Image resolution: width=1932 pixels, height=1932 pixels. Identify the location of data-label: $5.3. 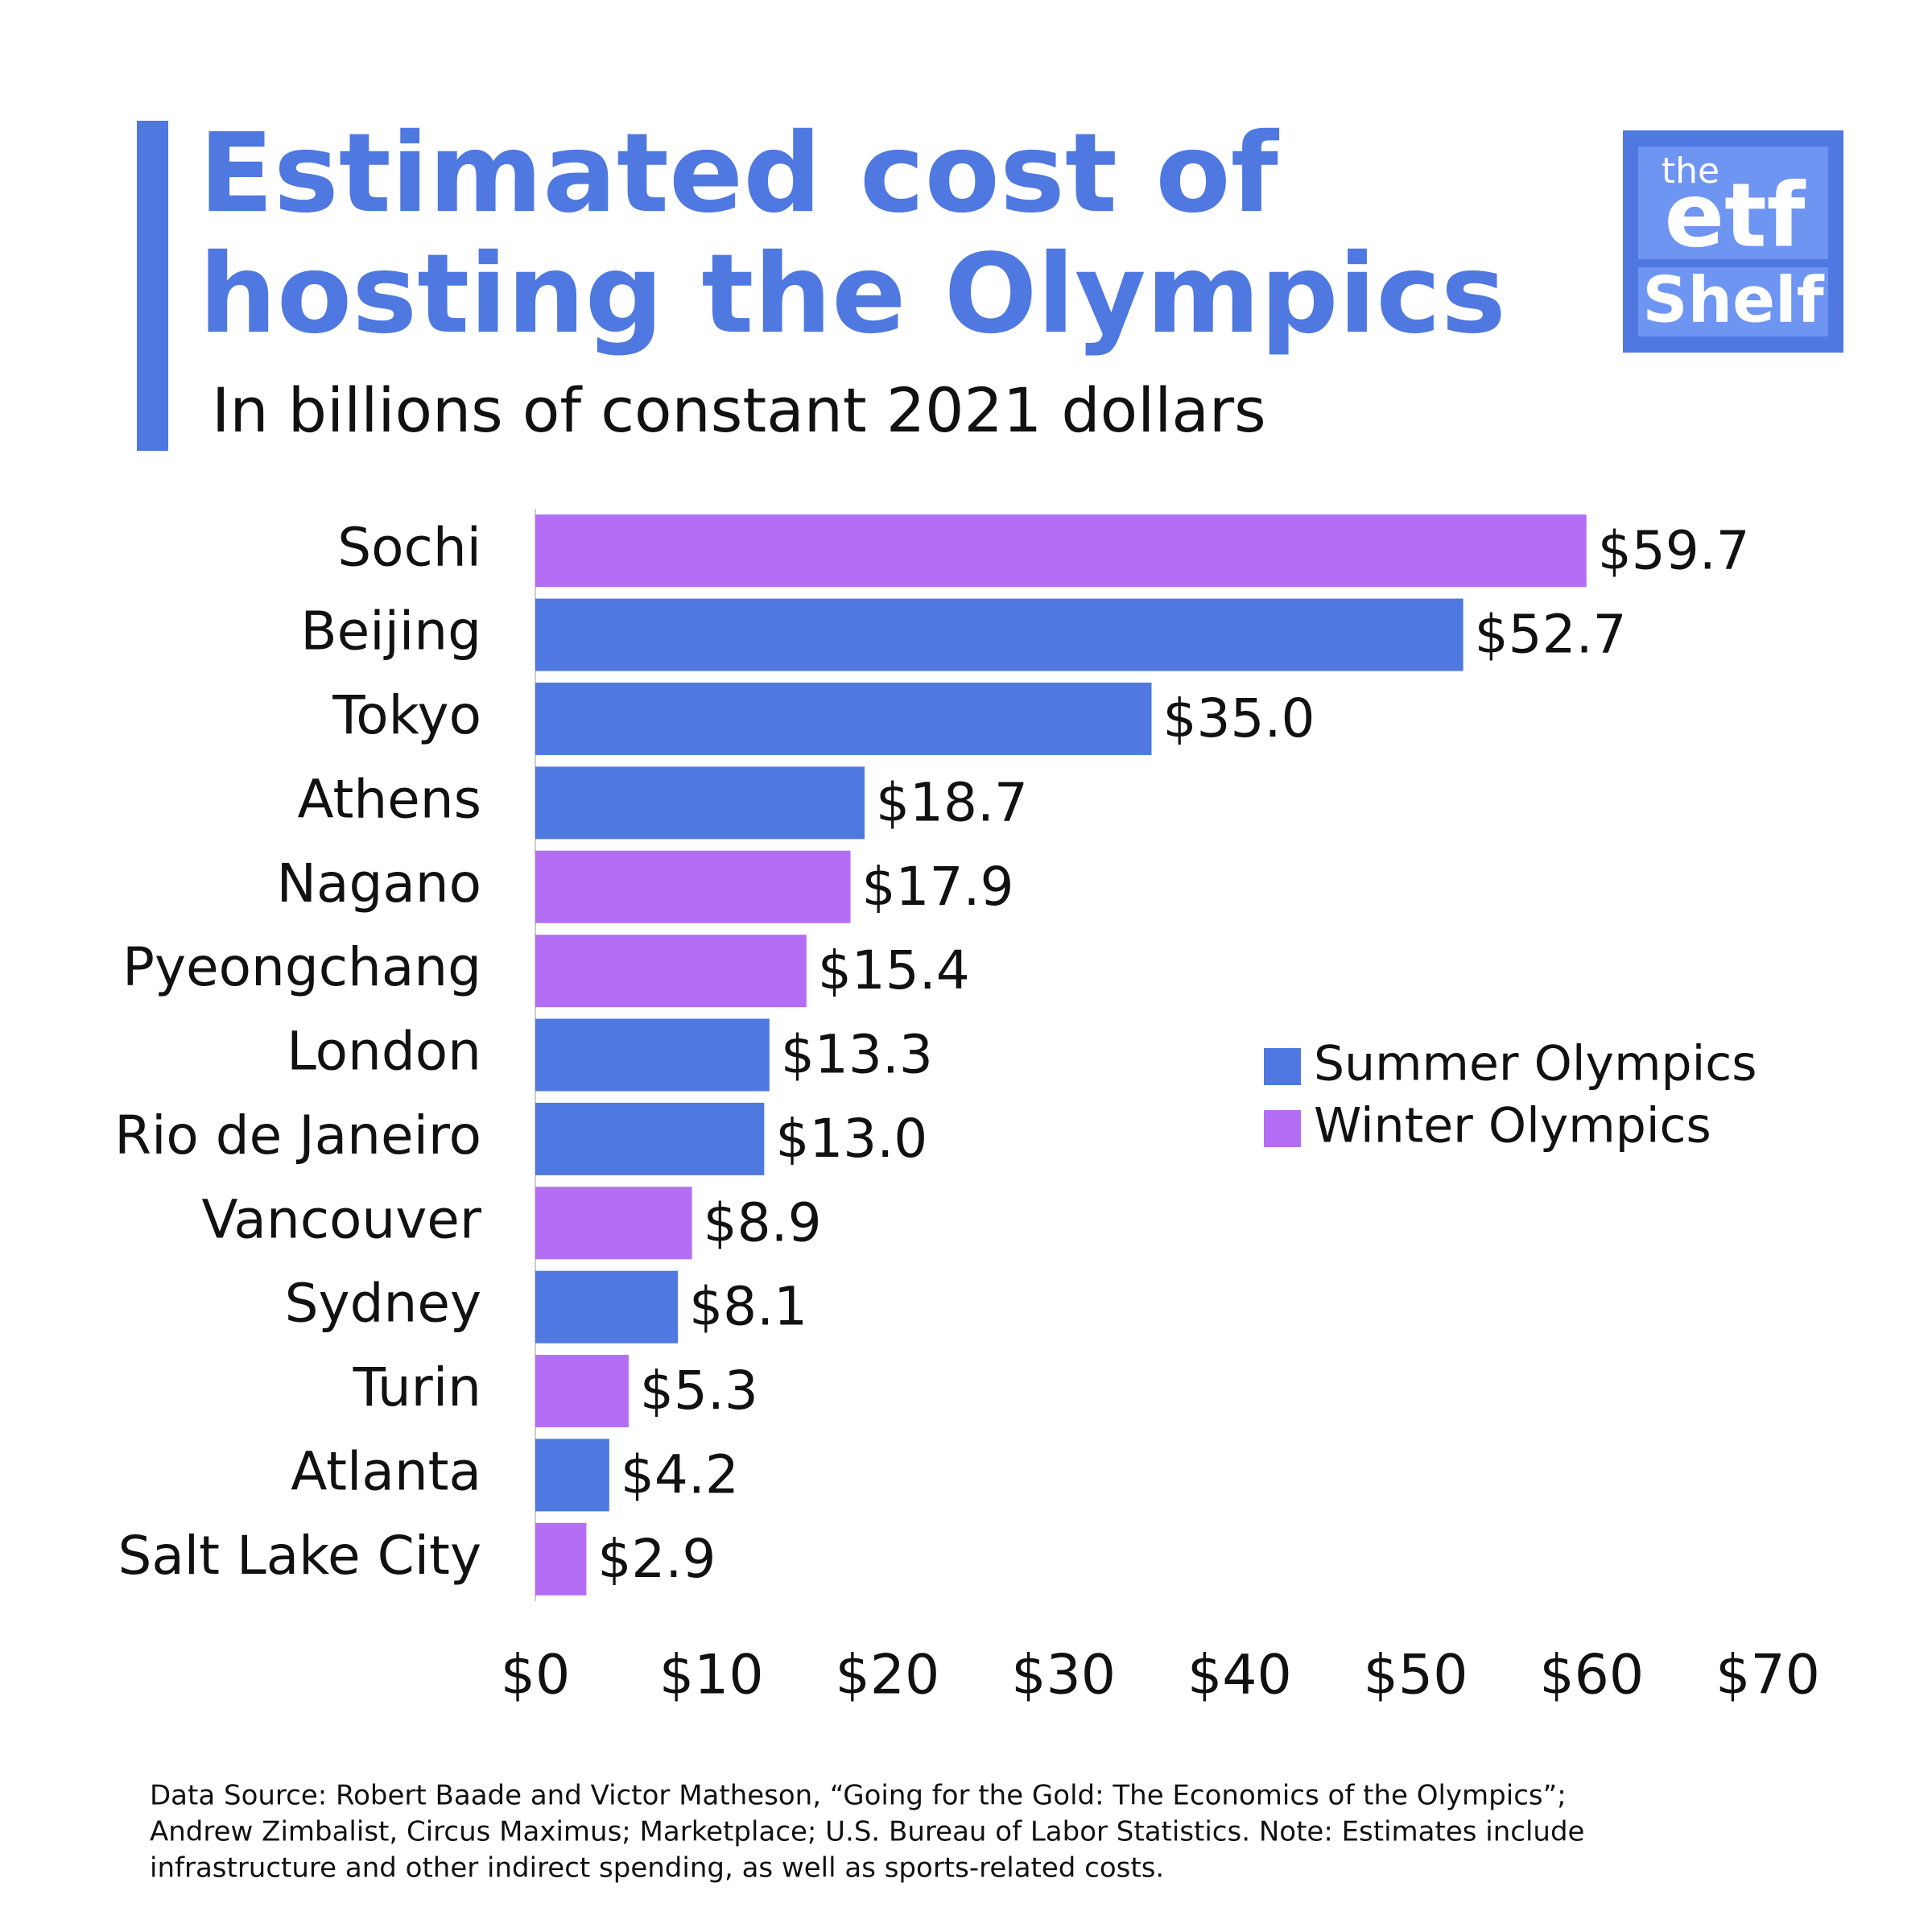
(699, 1391).